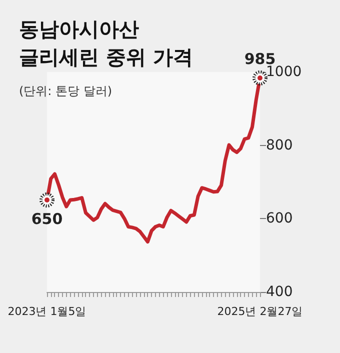 The image size is (340, 353). Describe the element at coordinates (47, 219) in the screenshot. I see `annotation: 650` at that location.